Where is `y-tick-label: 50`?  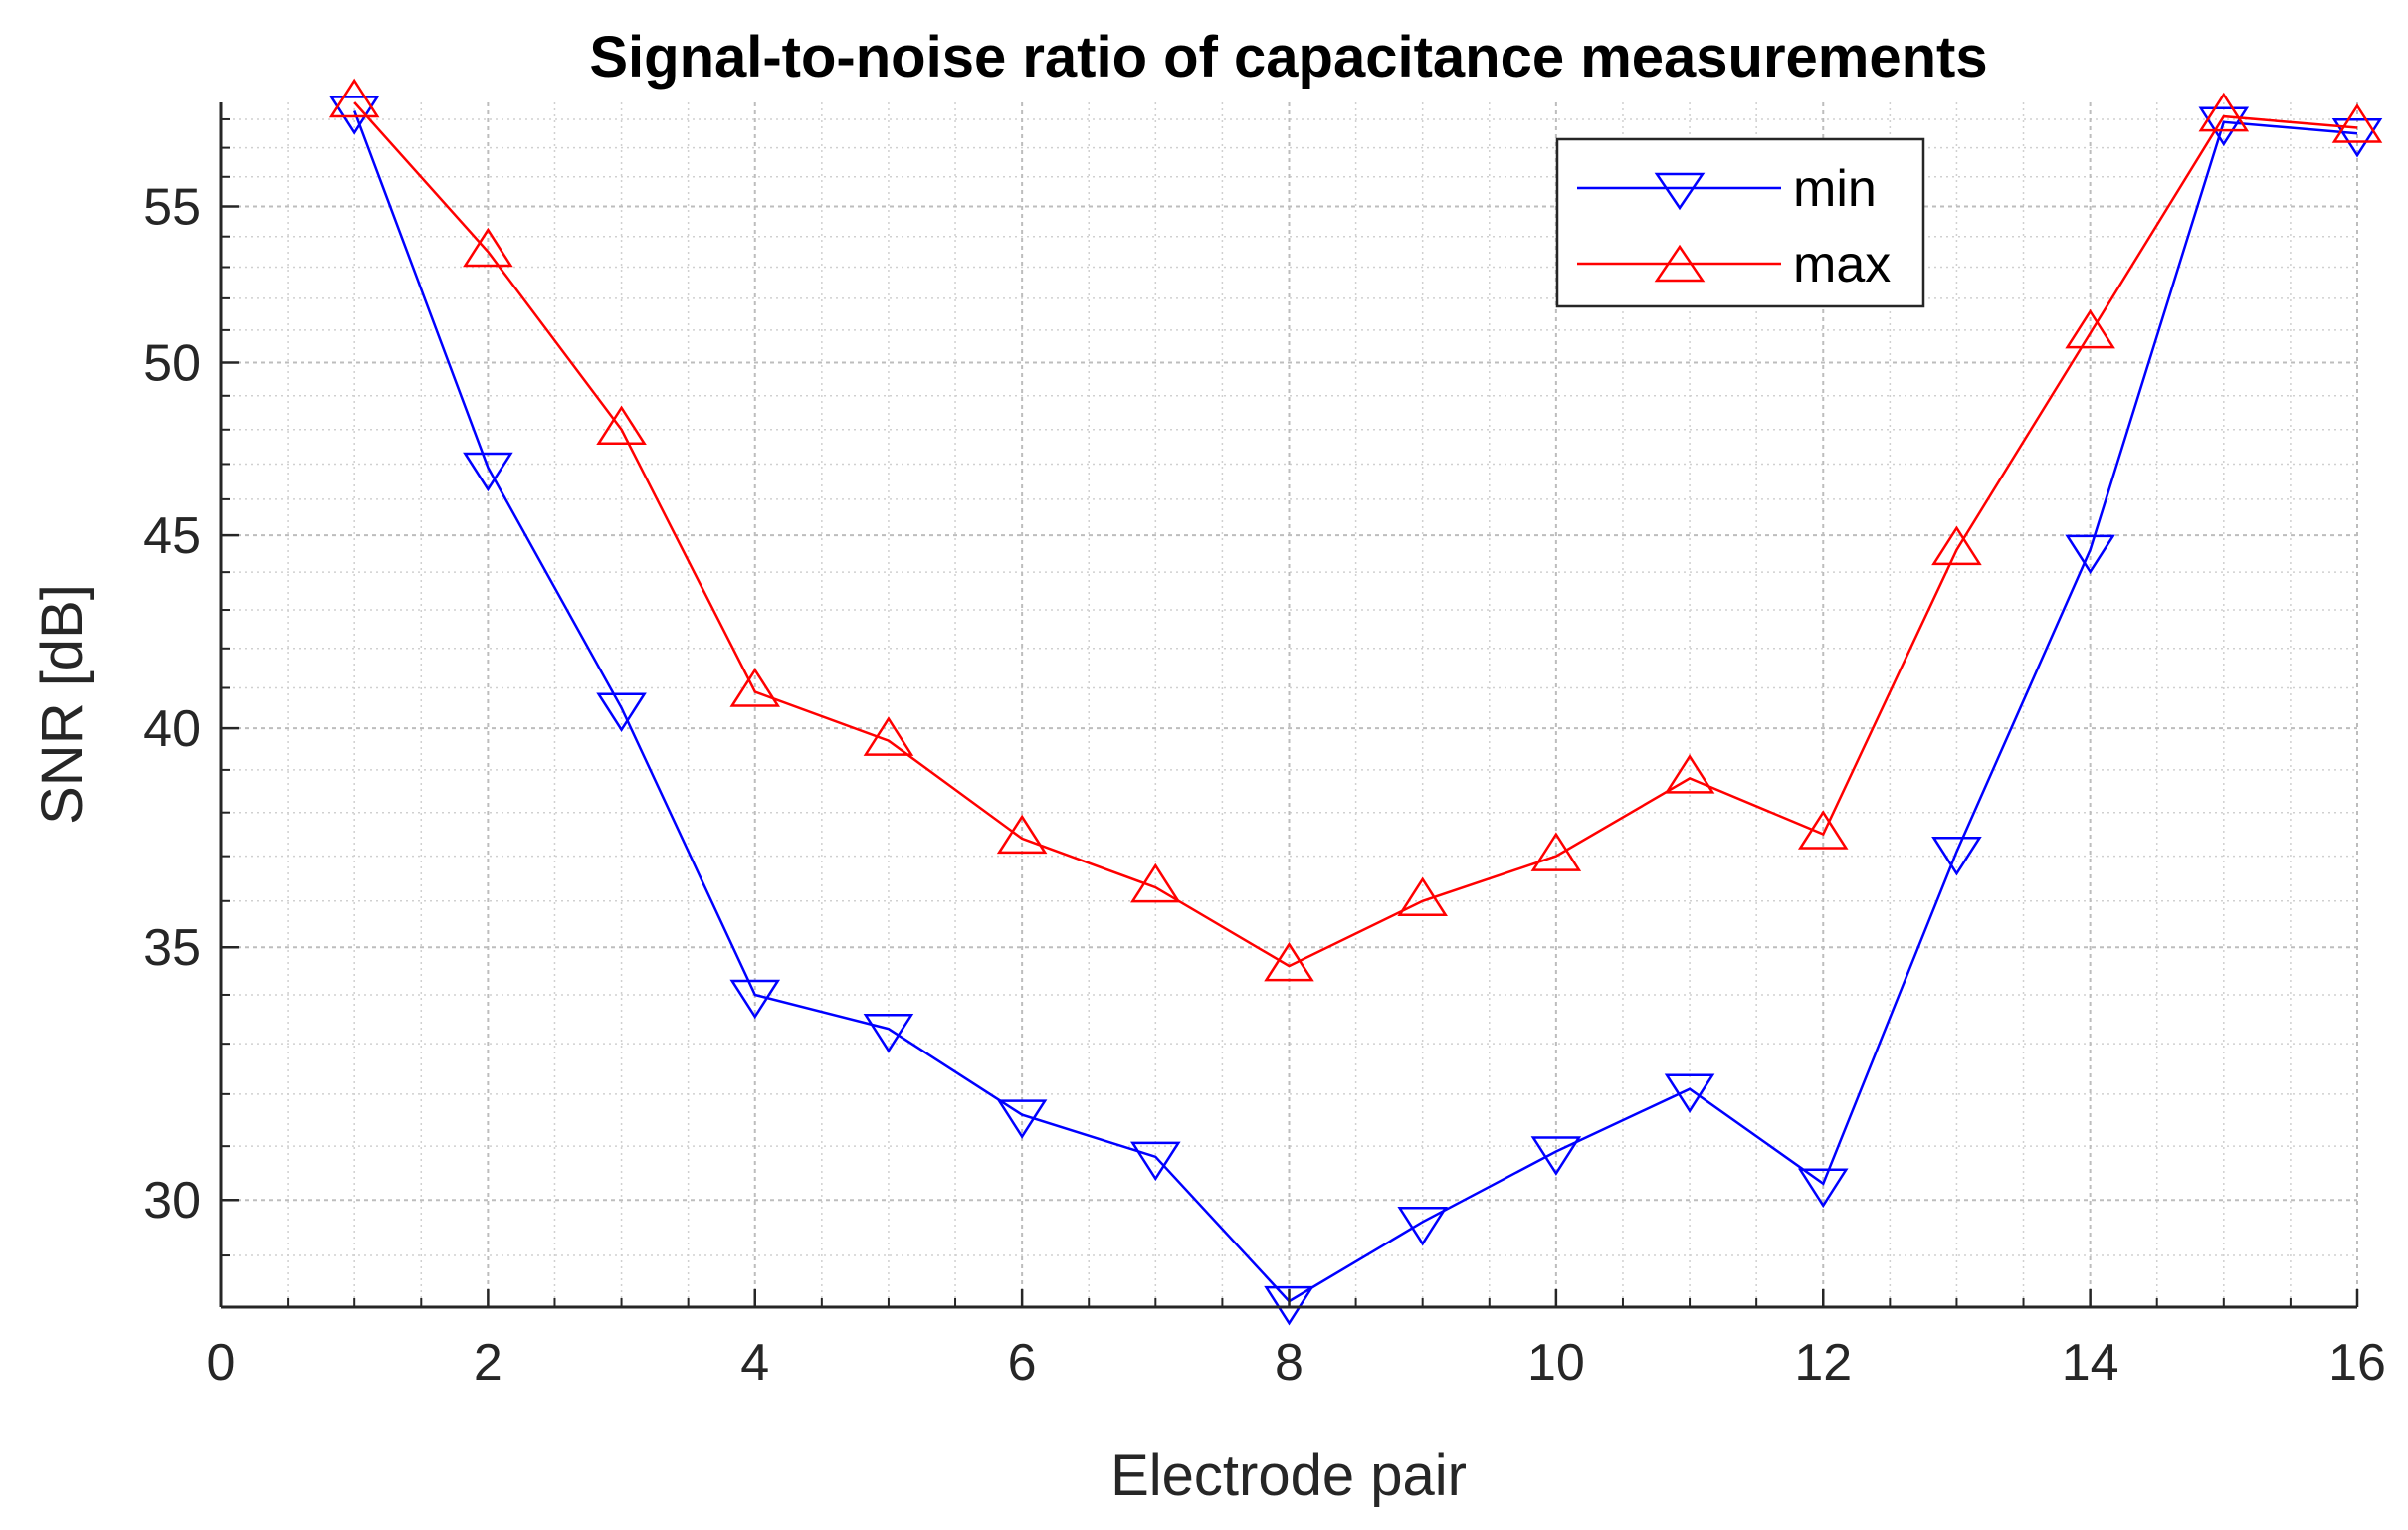
y-tick-label: 50 is located at coordinates (172, 364).